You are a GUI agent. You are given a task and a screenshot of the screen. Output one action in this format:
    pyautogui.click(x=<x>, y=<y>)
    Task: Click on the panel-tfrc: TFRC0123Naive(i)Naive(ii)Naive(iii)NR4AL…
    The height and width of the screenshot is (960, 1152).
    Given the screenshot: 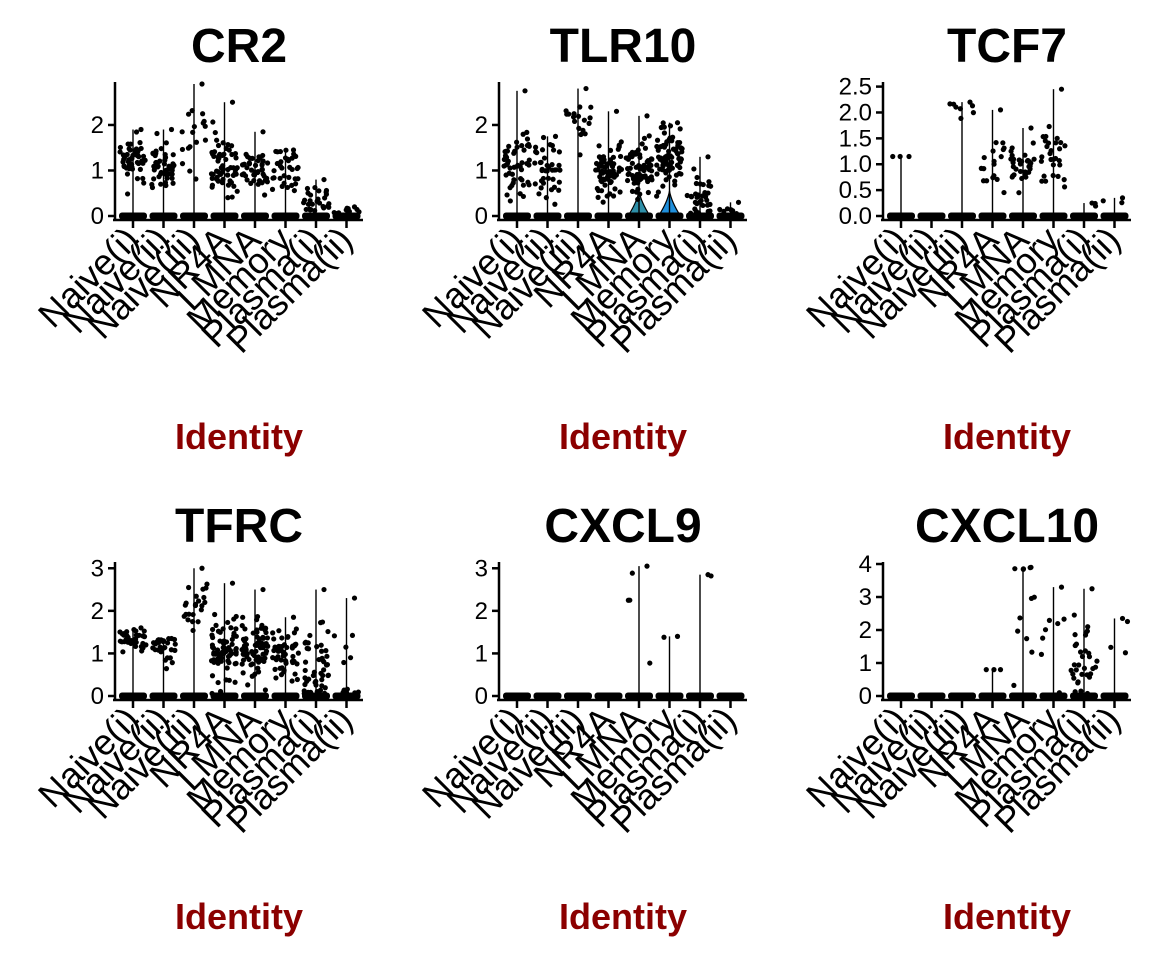 What is the action you would take?
    pyautogui.click(x=196, y=718)
    